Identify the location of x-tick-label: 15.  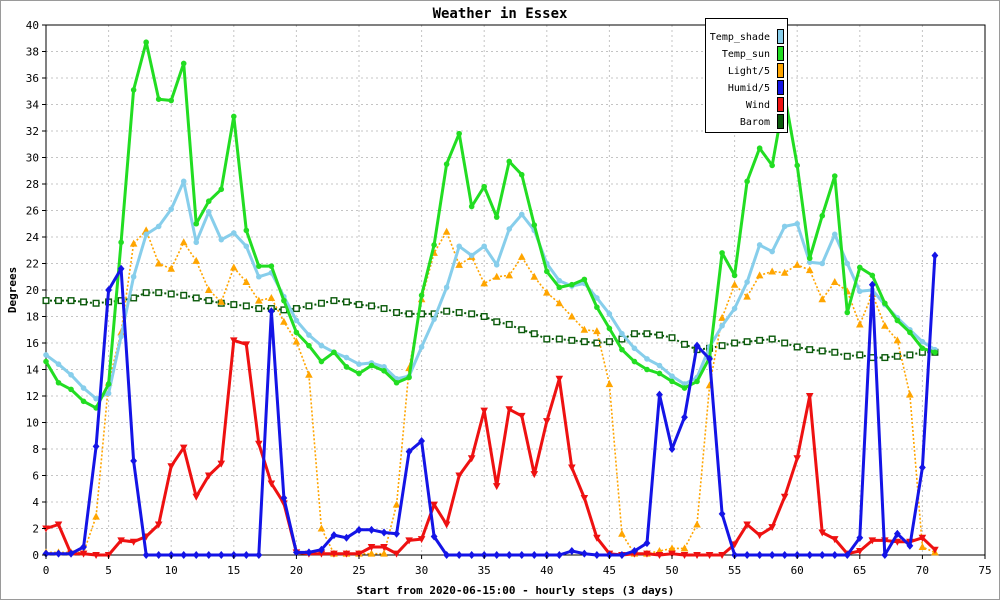
(233, 570).